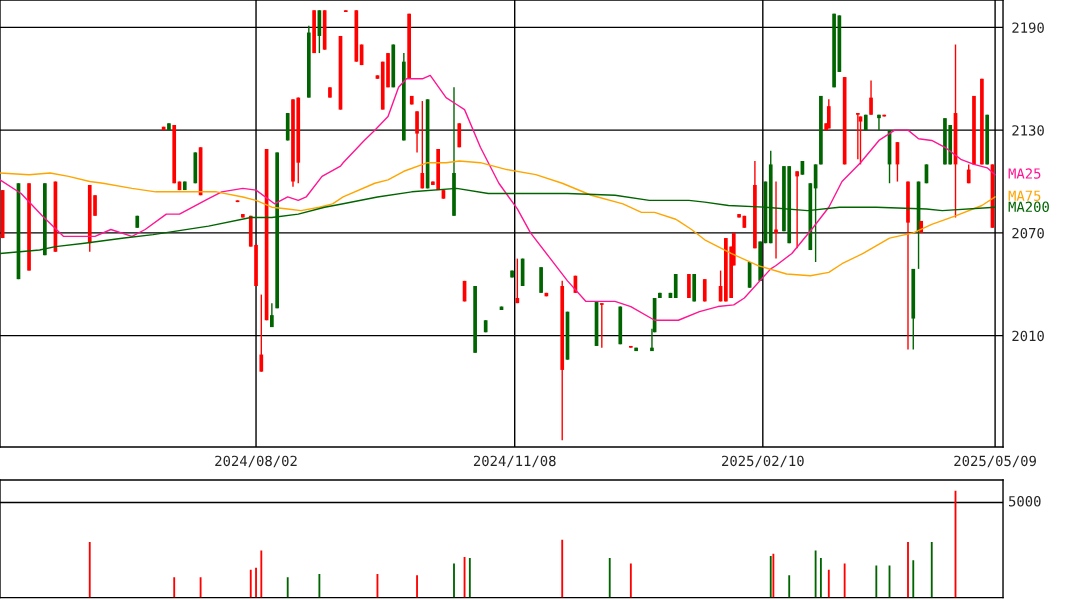 The height and width of the screenshot is (600, 1065). I want to click on y-tick-label: 2190, so click(1028, 27).